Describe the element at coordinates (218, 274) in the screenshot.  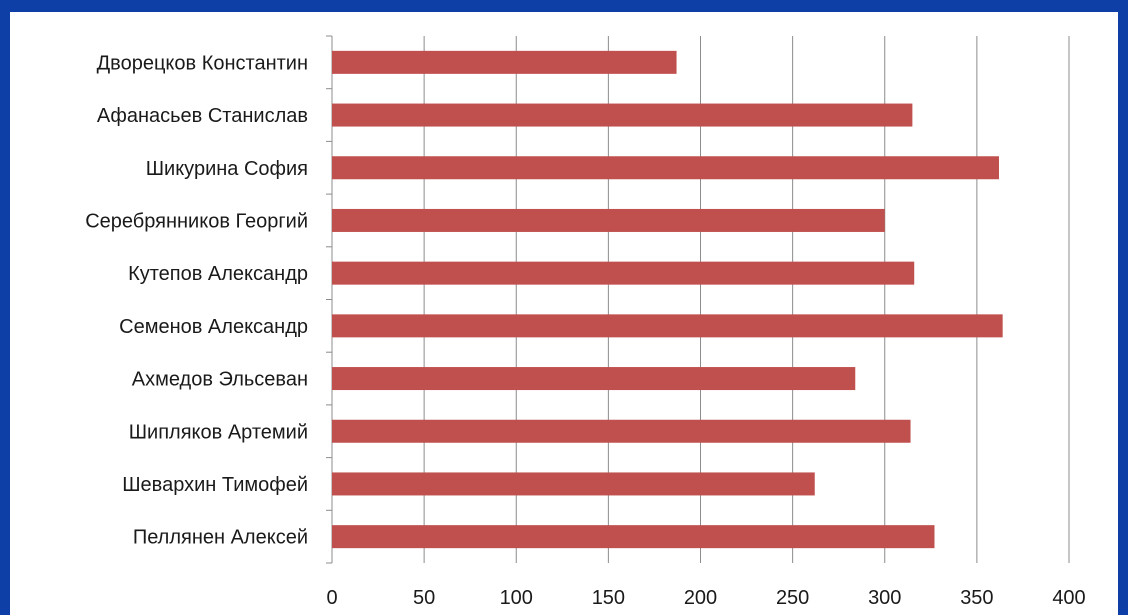
I see `category-label: Кутепов Александр` at that location.